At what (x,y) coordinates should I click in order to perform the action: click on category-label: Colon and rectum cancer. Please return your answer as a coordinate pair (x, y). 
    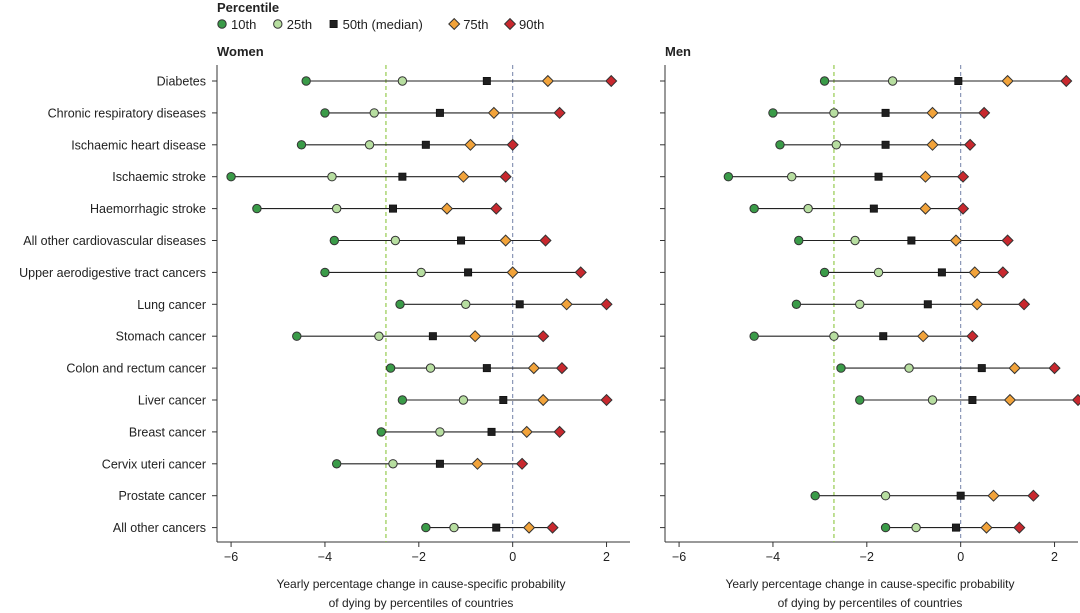
    Looking at the image, I should click on (136, 369).